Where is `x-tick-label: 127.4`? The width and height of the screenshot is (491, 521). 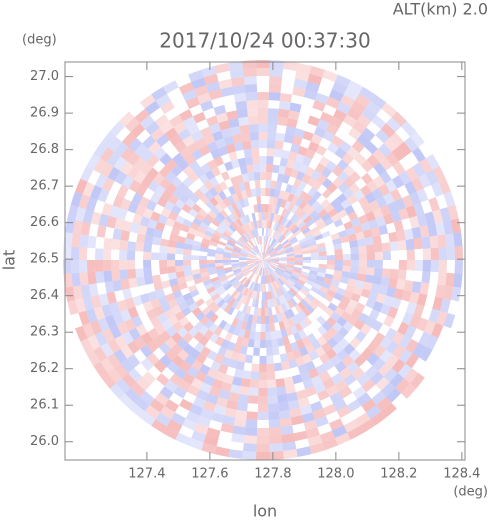 x-tick-label: 127.4 is located at coordinates (146, 474).